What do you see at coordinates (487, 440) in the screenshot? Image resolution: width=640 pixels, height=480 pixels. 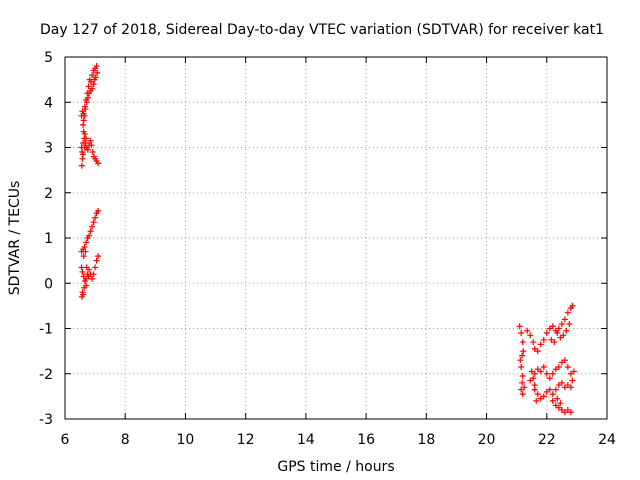 I see `x-tick-label: 20` at bounding box center [487, 440].